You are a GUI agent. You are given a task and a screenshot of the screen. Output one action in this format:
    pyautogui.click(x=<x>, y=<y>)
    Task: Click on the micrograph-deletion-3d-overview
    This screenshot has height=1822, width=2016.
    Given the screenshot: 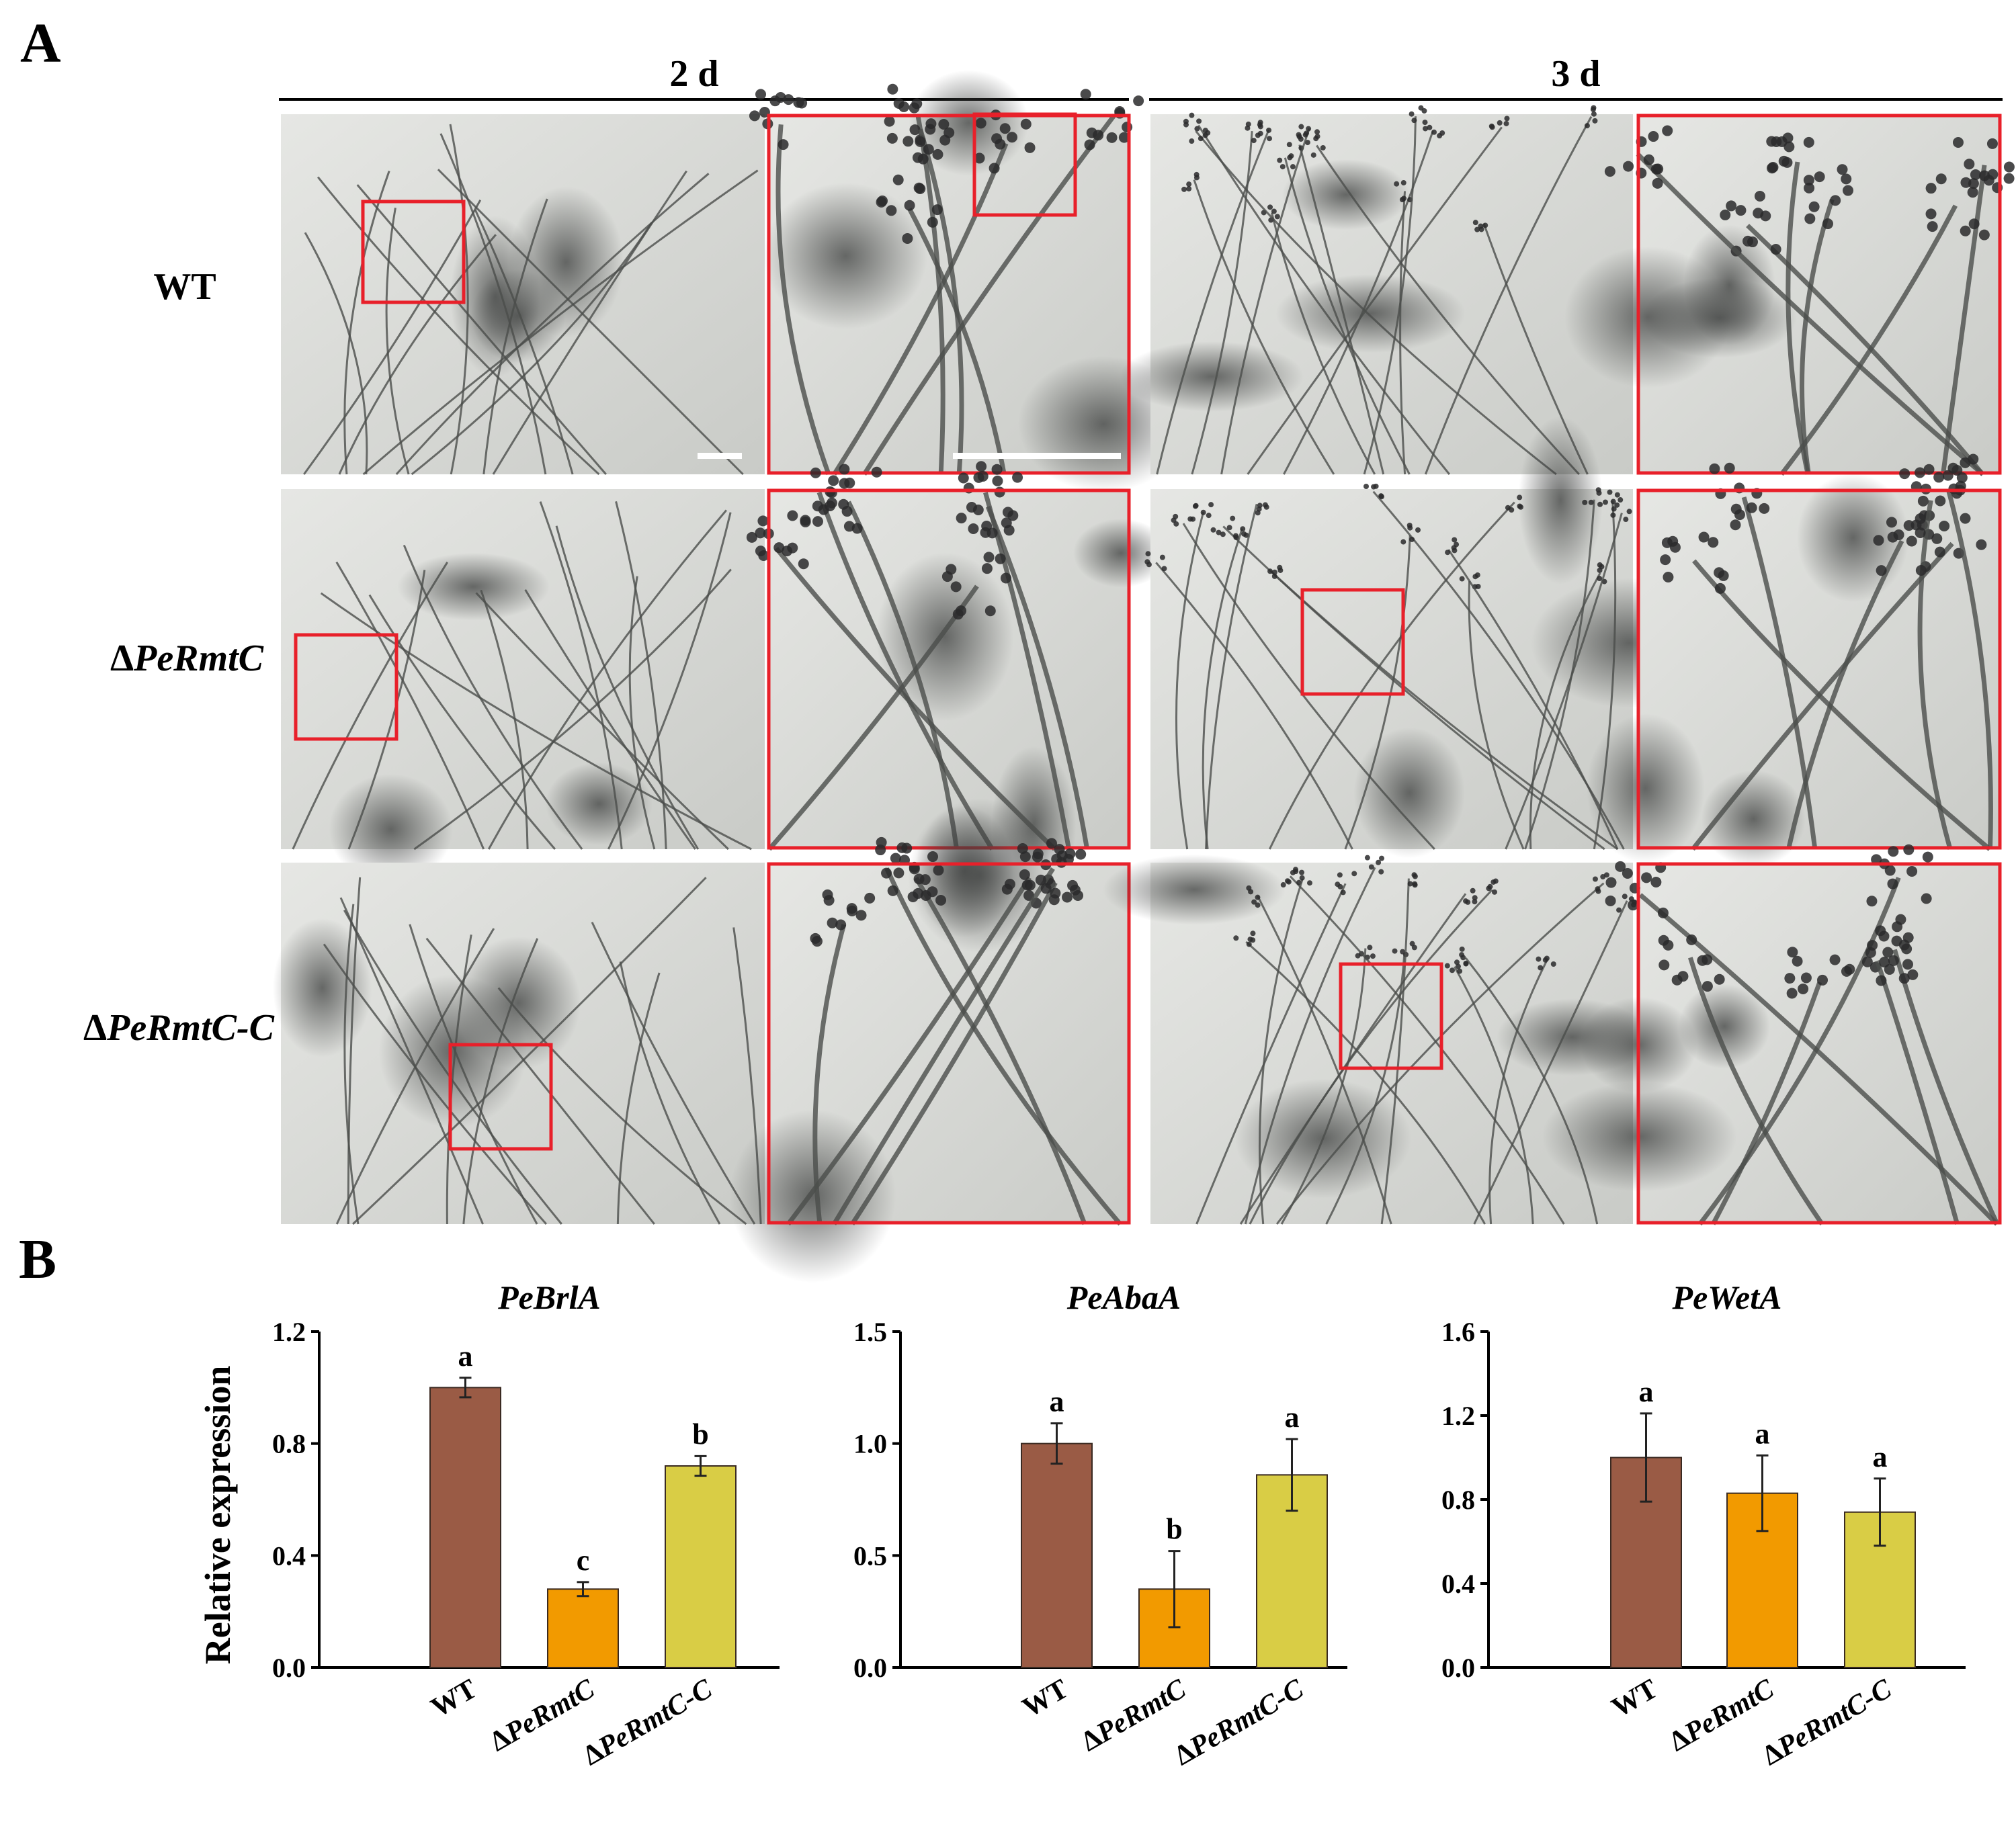 What is the action you would take?
    pyautogui.click(x=1435, y=637)
    